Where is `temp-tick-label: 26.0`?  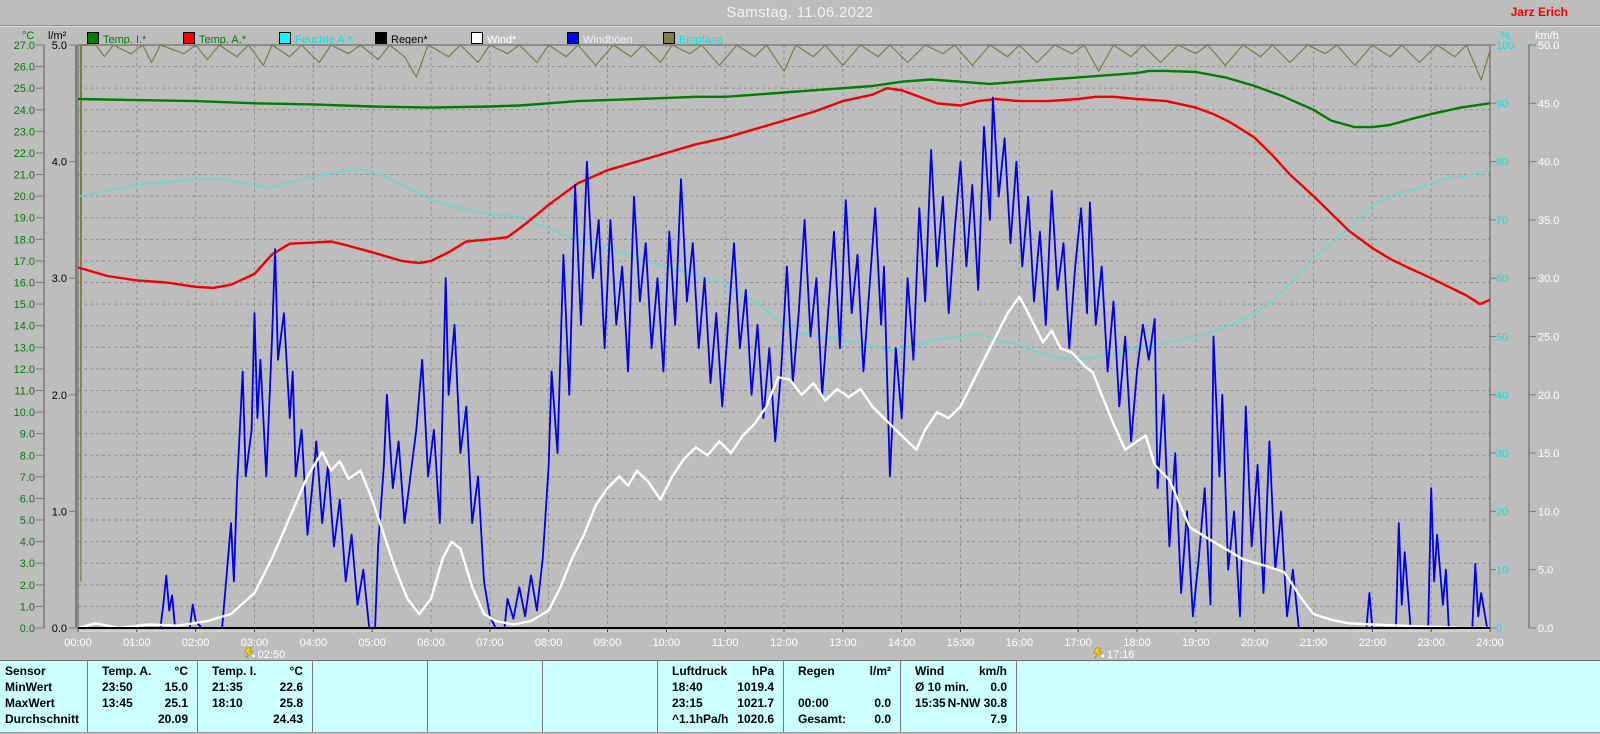
temp-tick-label: 26.0 is located at coordinates (24, 68).